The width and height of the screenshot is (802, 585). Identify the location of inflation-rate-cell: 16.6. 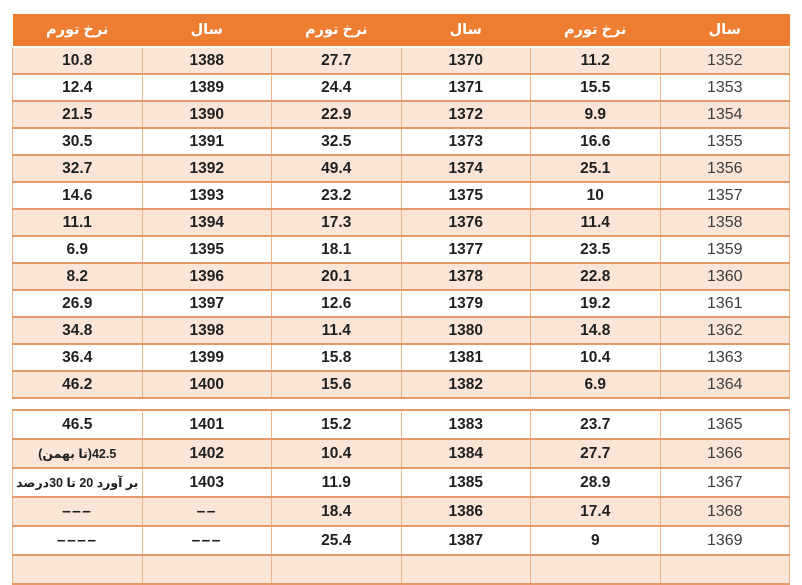
(595, 141).